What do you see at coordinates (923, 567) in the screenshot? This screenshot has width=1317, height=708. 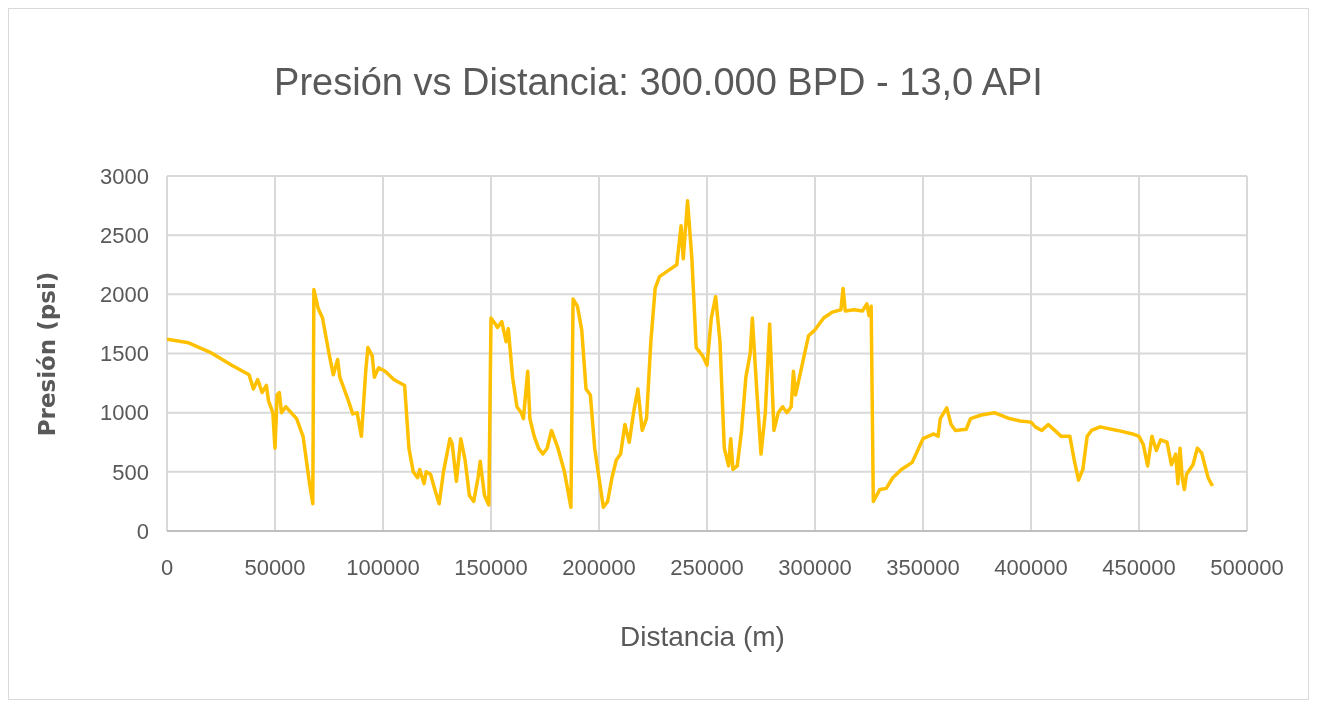 I see `x-tick-label: 350000` at bounding box center [923, 567].